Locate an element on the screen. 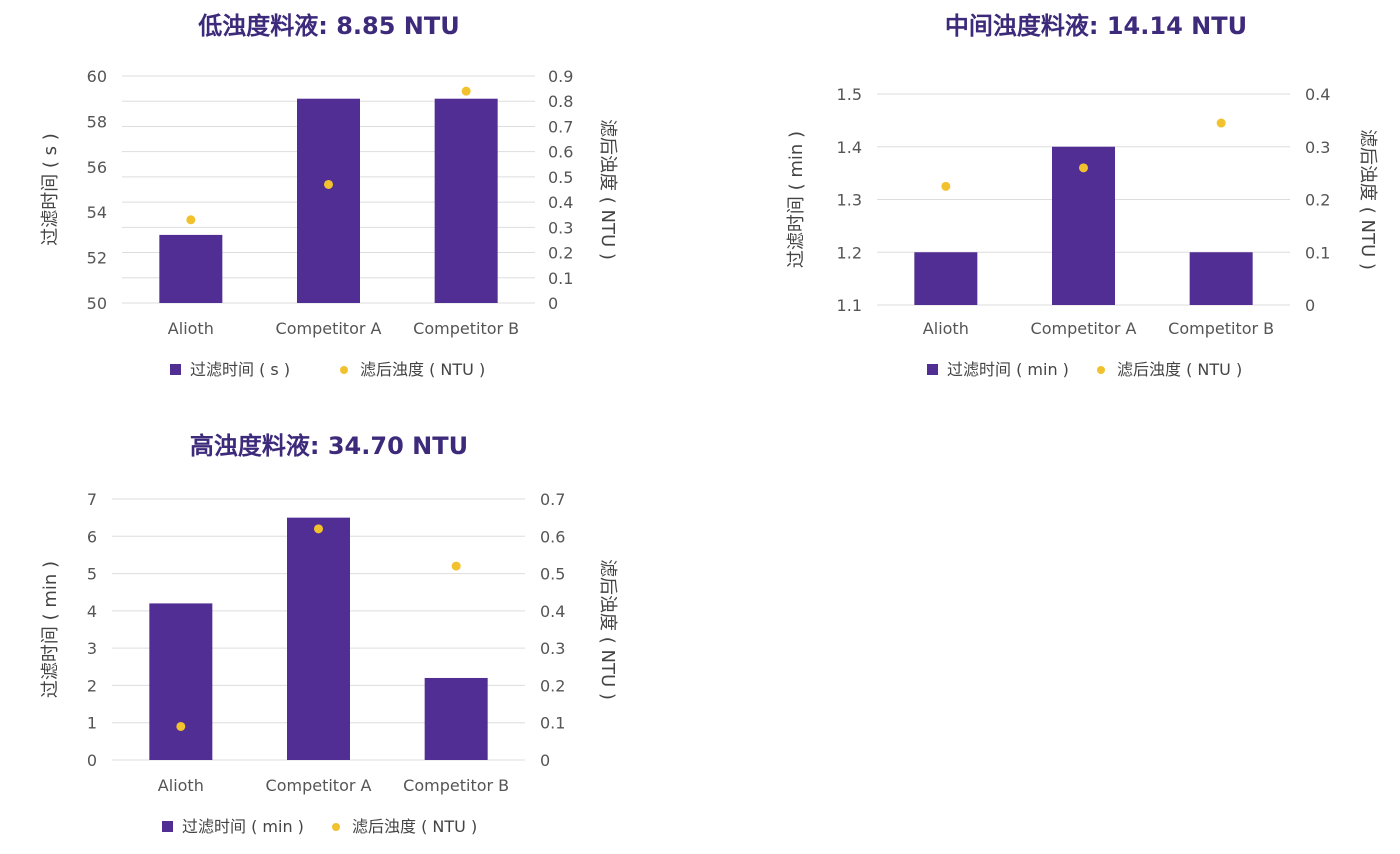 This screenshot has height=854, width=1400. y-tick-label: 50 is located at coordinates (97, 303).